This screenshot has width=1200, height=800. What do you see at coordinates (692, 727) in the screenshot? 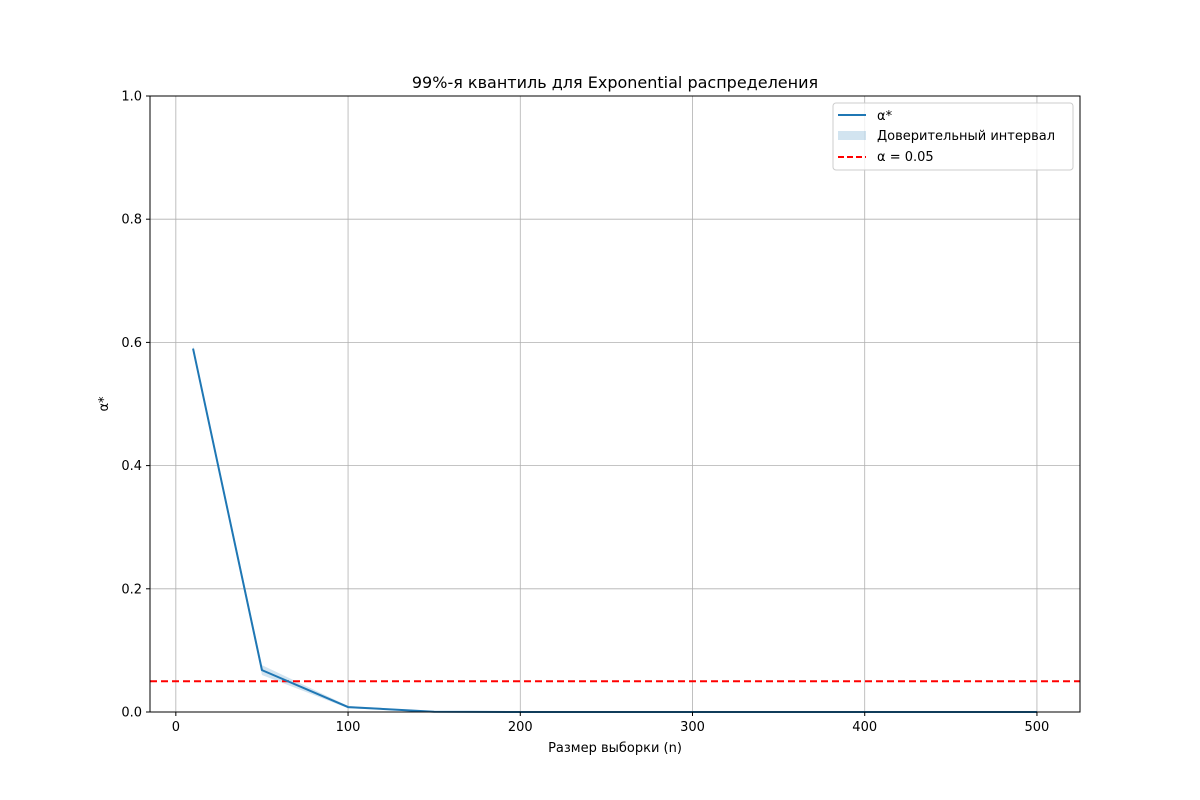
I see `x-tick-label: 300` at bounding box center [692, 727].